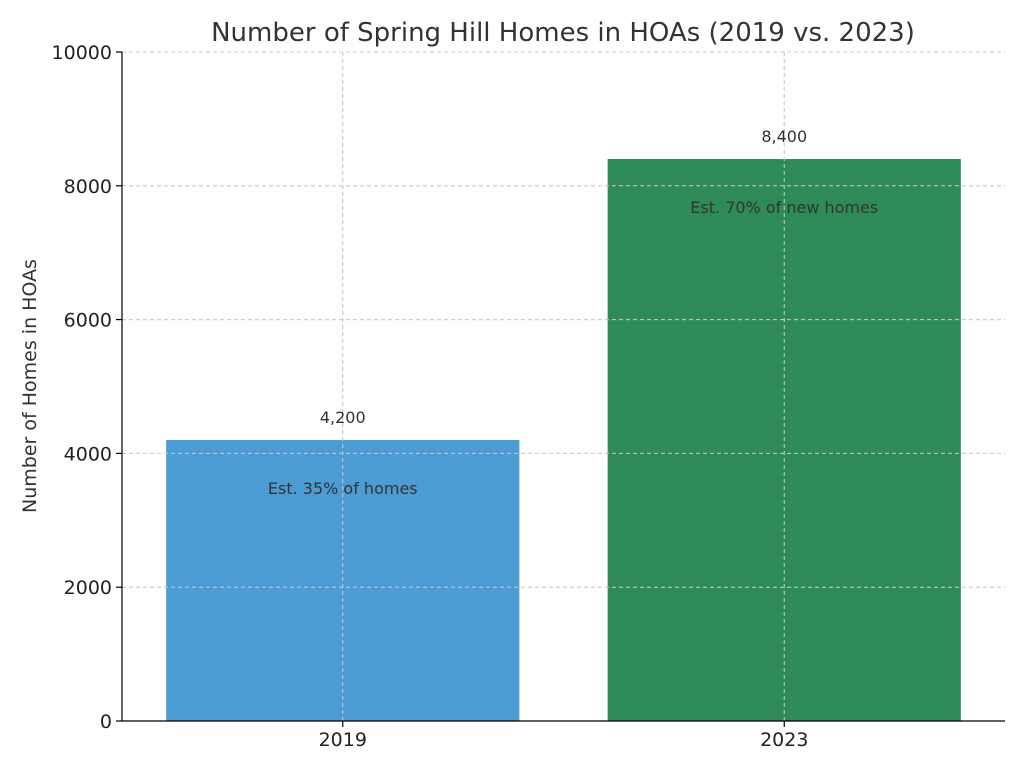 Image resolution: width=1024 pixels, height=772 pixels. What do you see at coordinates (343, 740) in the screenshot?
I see `x-tick-label: 2019` at bounding box center [343, 740].